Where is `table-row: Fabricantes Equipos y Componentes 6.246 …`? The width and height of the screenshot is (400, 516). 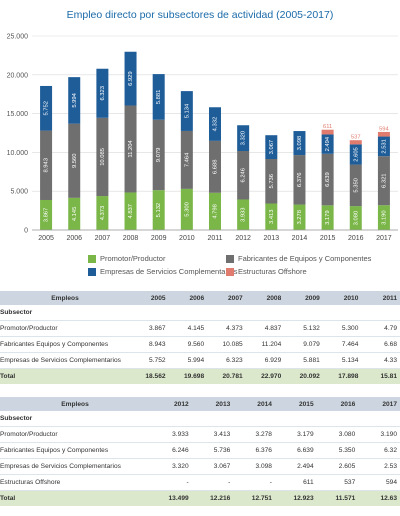 table-row: Fabricantes Equipos y Componentes 6.246 … is located at coordinates (200, 450).